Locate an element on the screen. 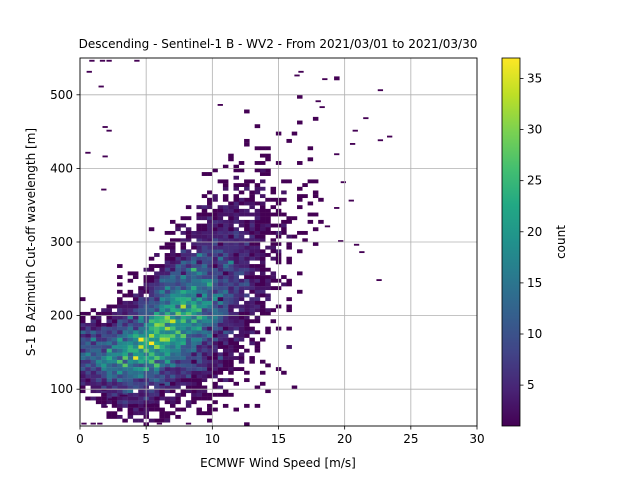  colorbar-tick-label: 25 is located at coordinates (534, 181).